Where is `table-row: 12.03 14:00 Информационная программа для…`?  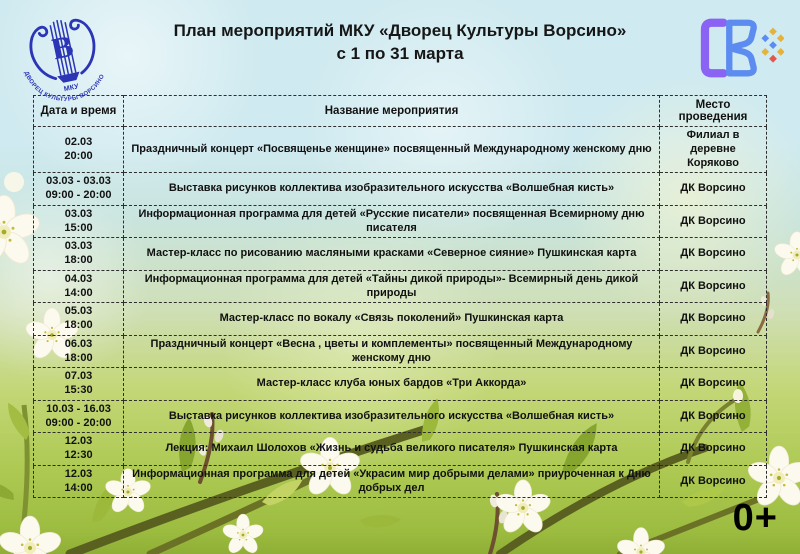
table-row: 12.03 14:00 Информационная программа для… is located at coordinates (400, 481).